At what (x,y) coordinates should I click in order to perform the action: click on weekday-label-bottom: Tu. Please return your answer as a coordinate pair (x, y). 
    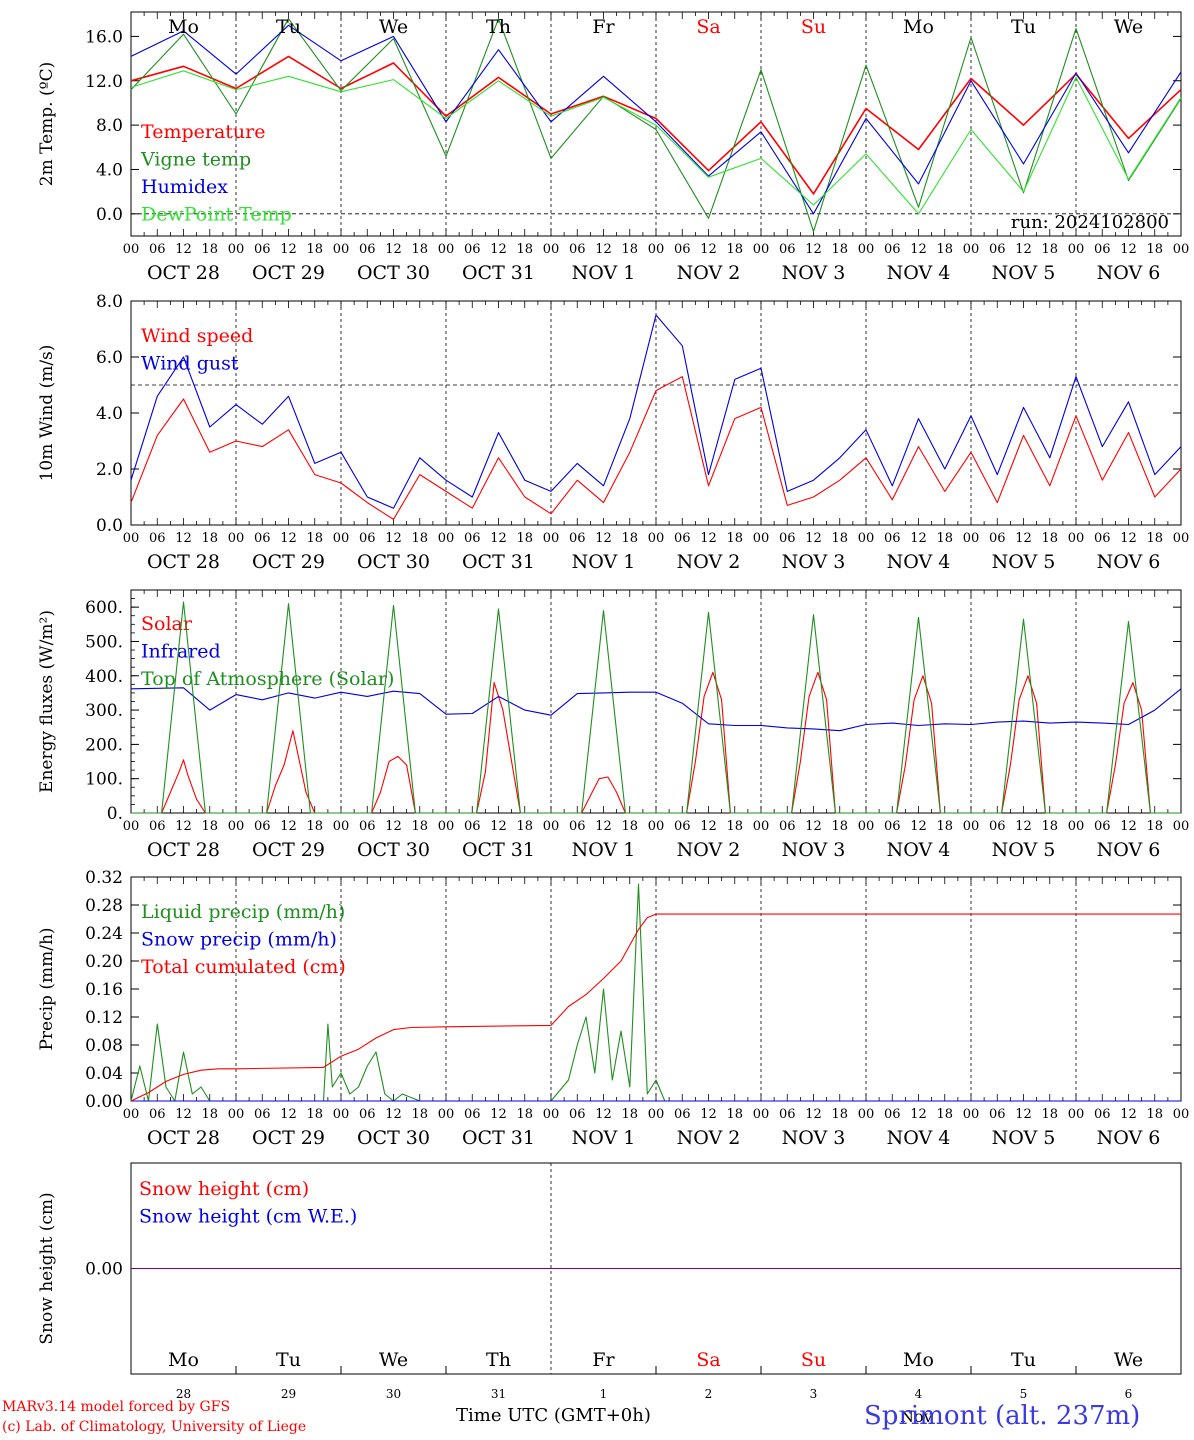
    Looking at the image, I should click on (288, 1360).